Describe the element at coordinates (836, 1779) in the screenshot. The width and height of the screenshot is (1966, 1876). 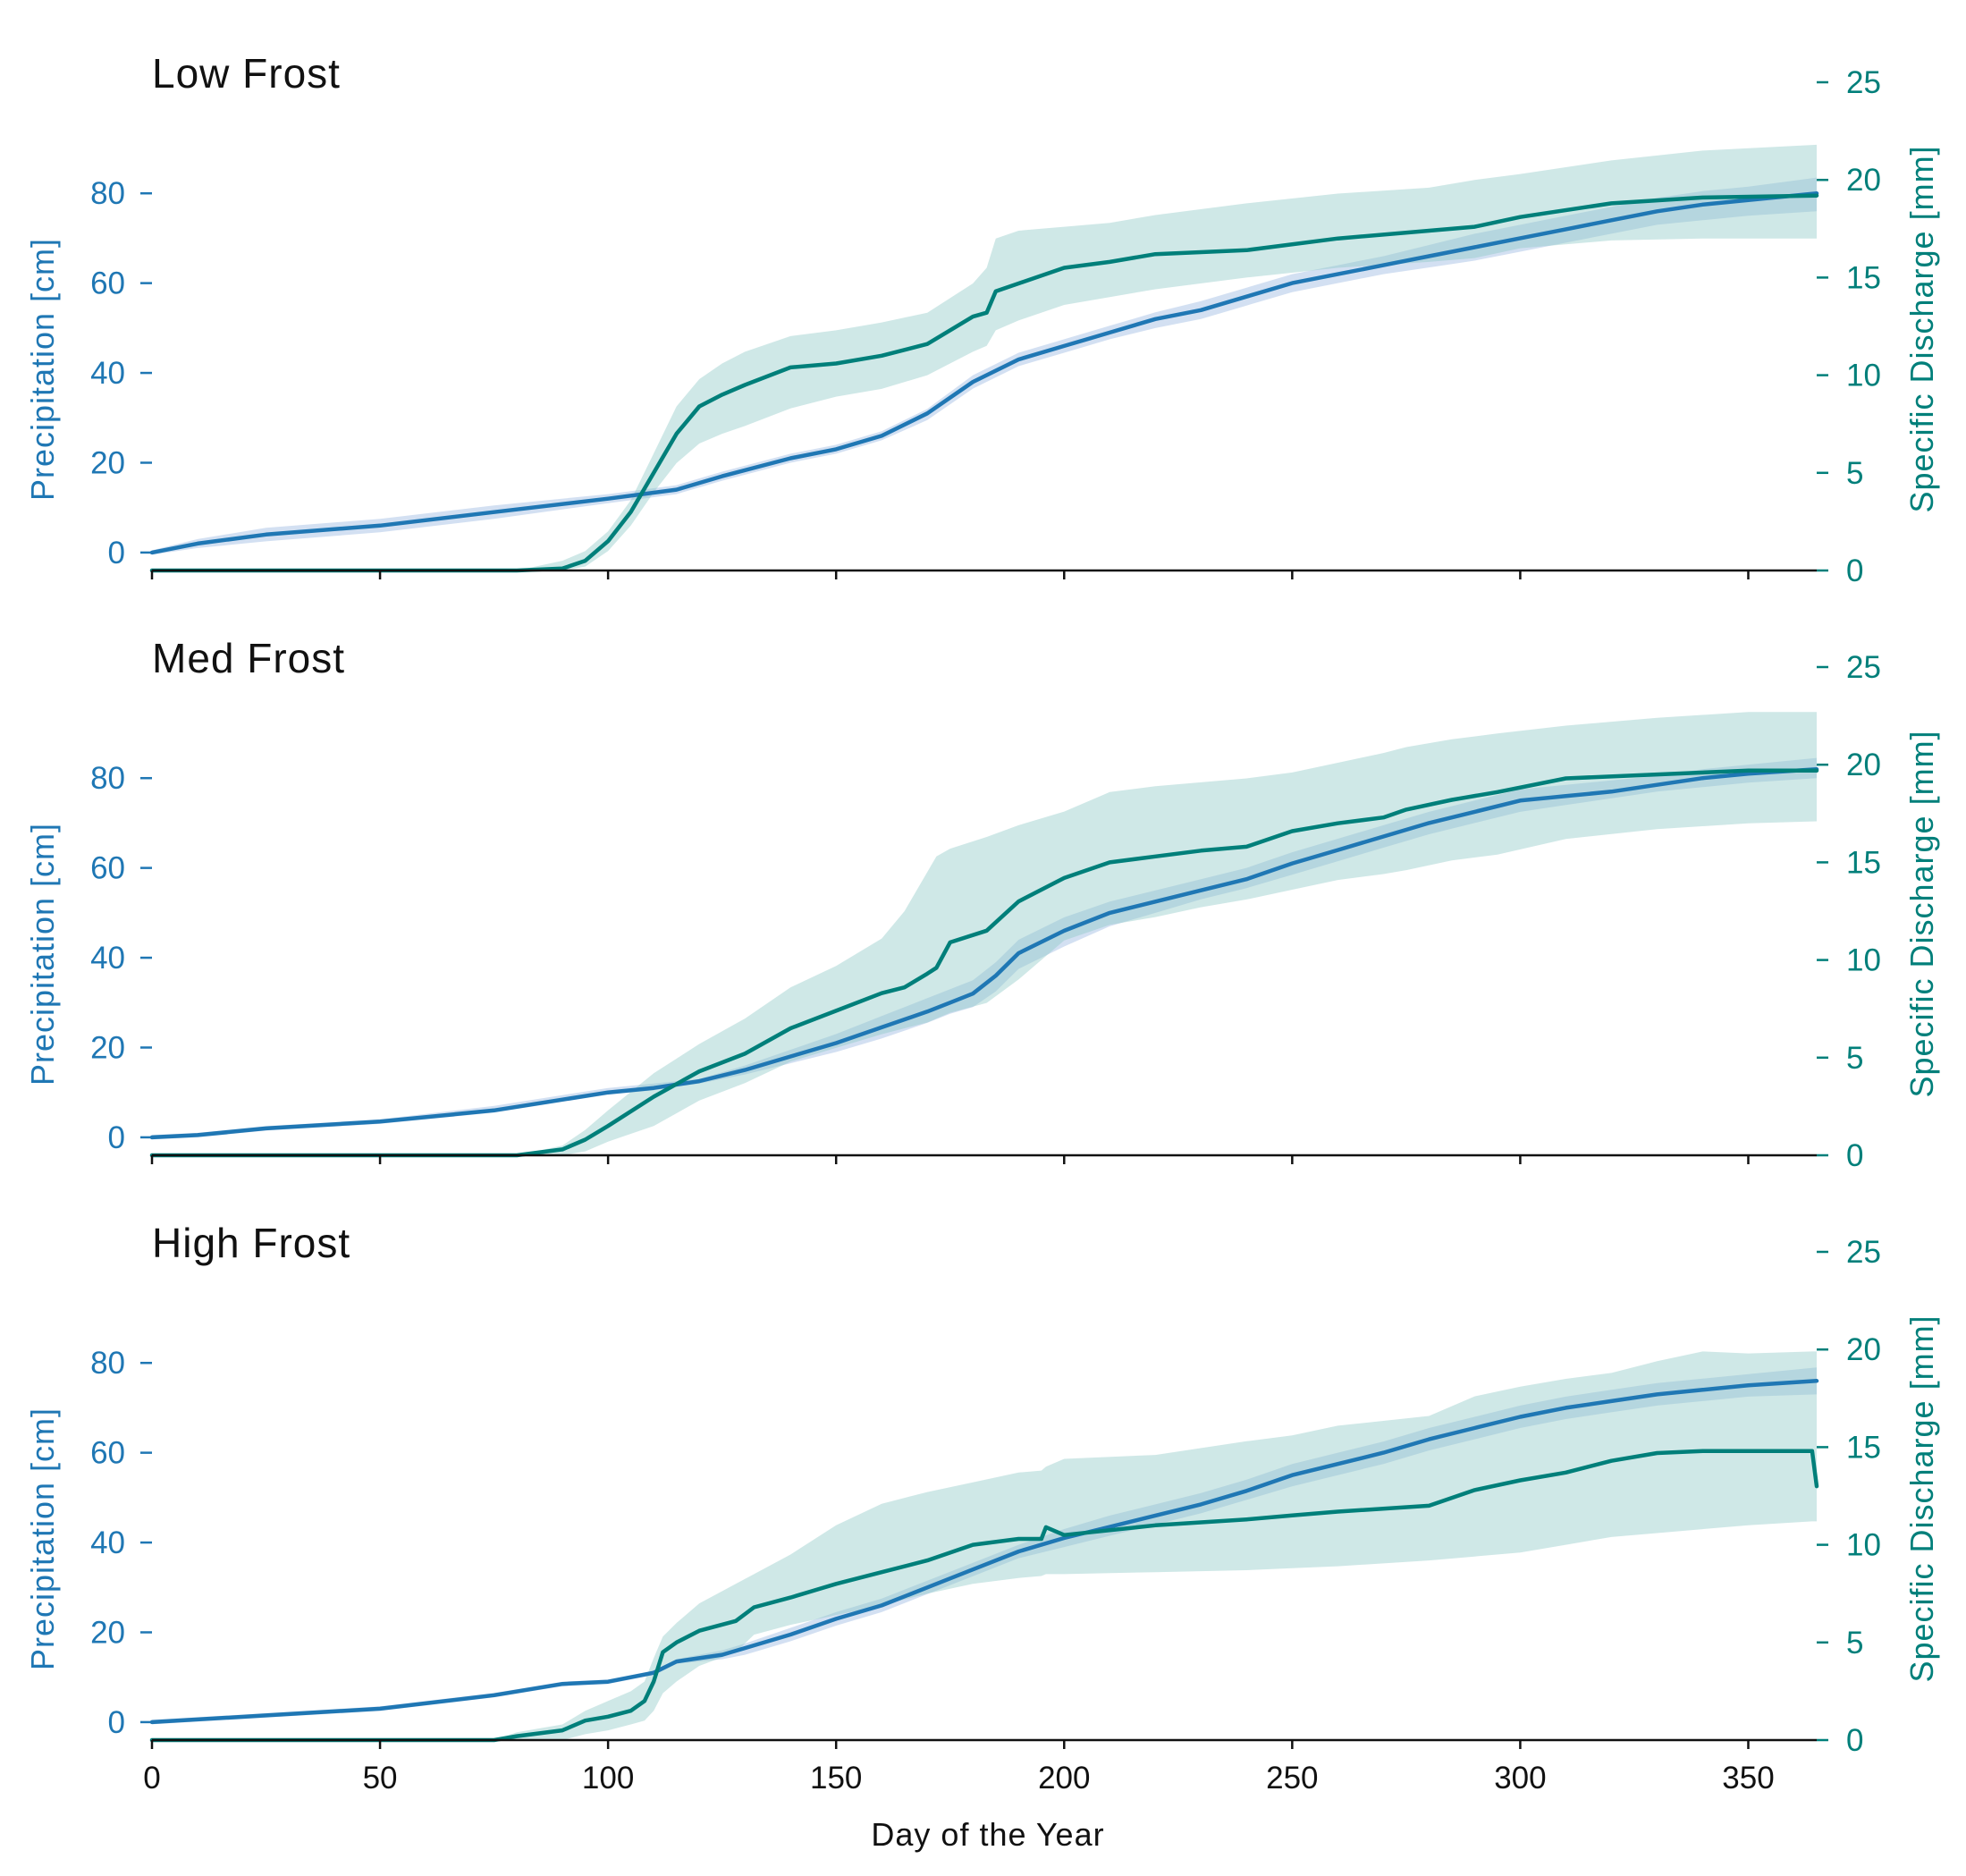
I see `x-tick-label: 150` at that location.